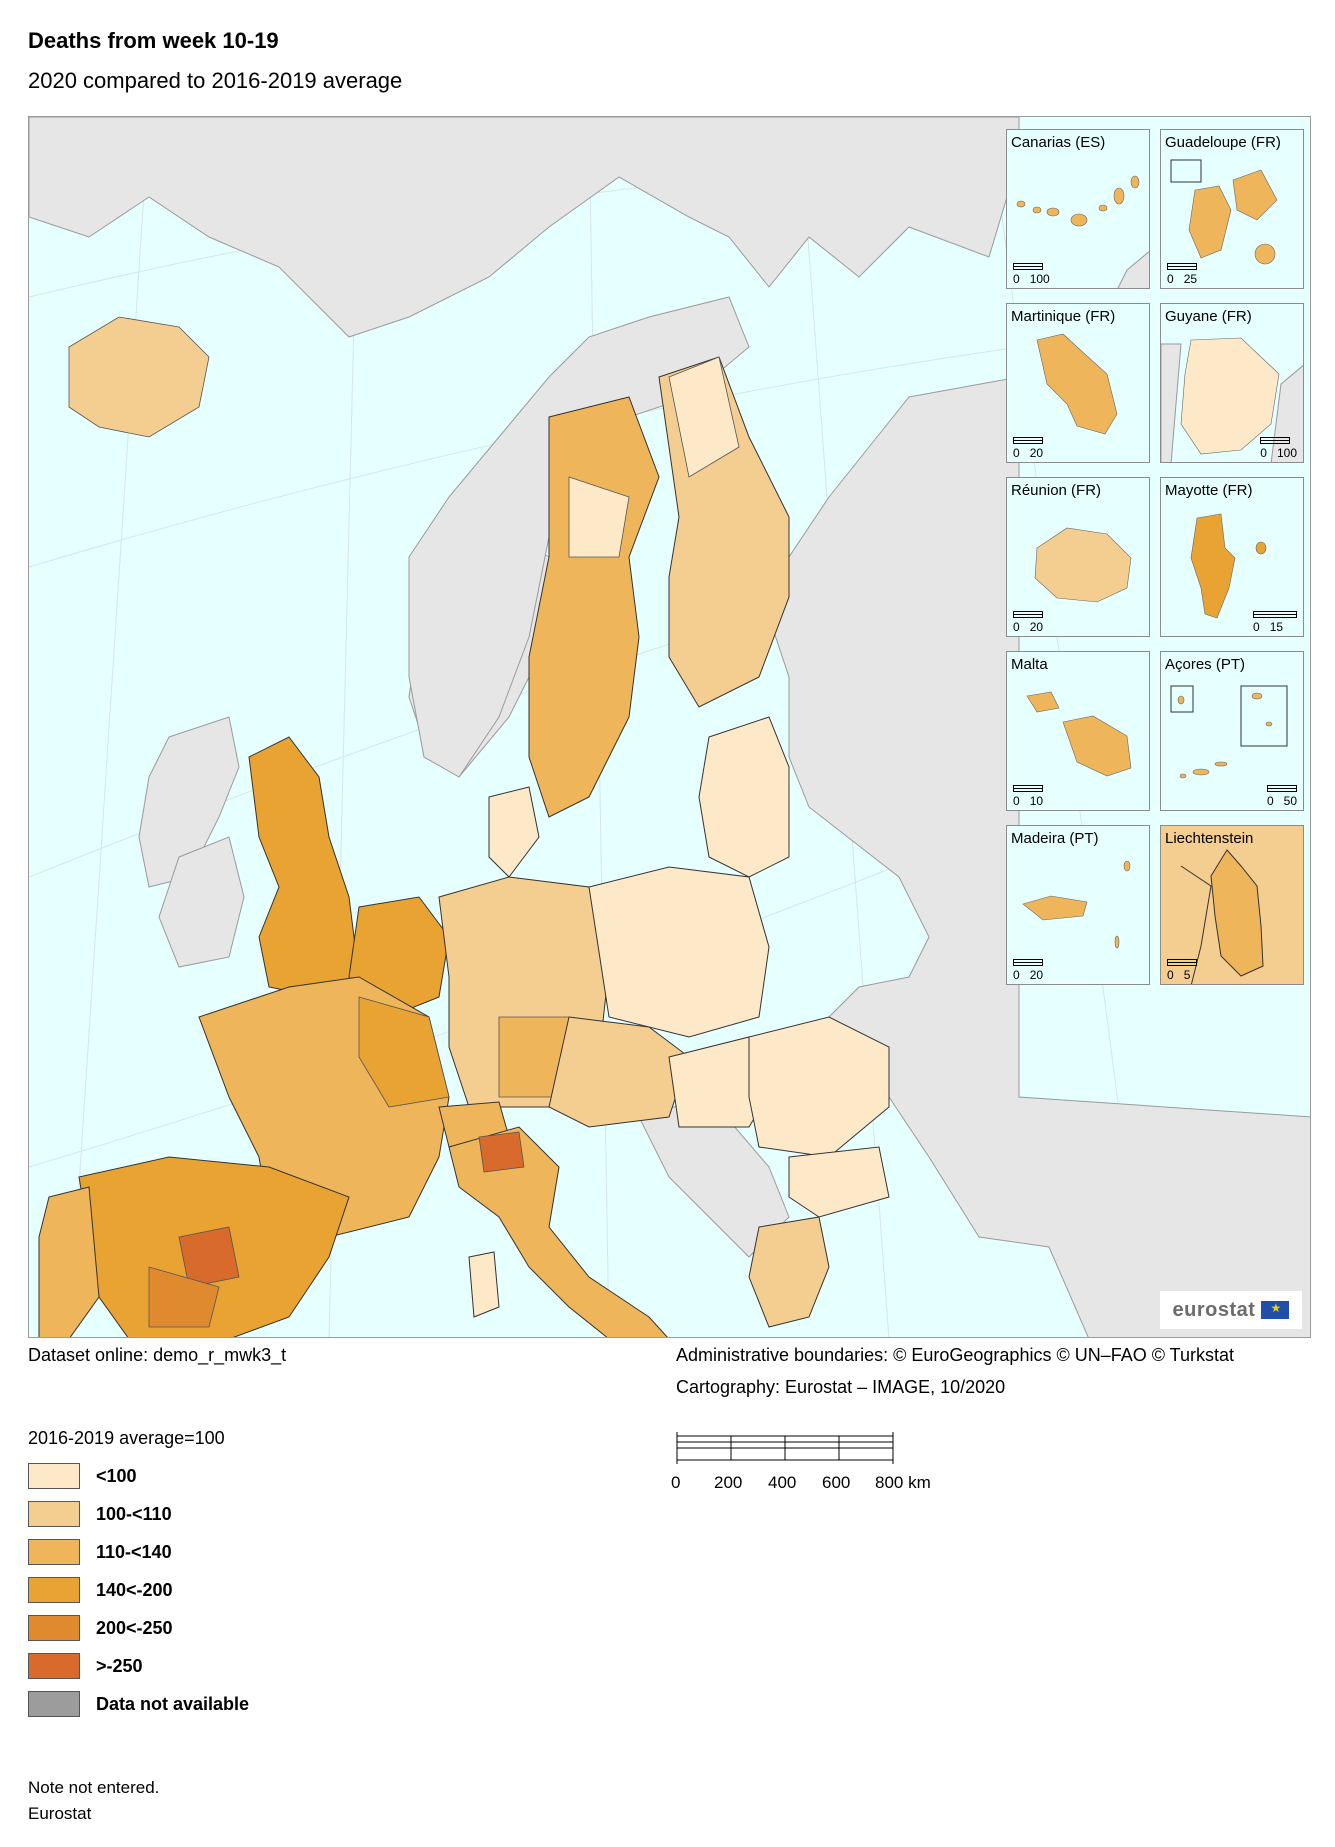  What do you see at coordinates (1214, 1309) in the screenshot?
I see `logo-text: eurostat` at bounding box center [1214, 1309].